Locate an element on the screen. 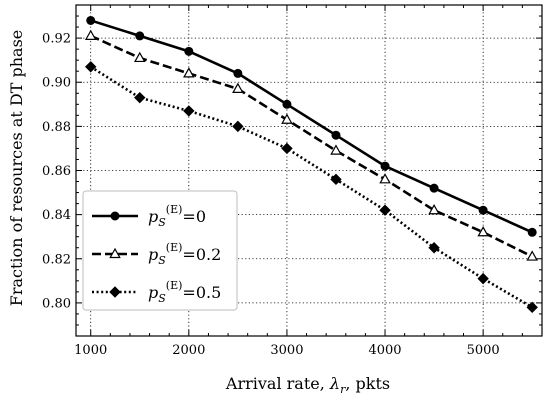 This screenshot has height=401, width=550. x-tick-label: 2000 is located at coordinates (188, 350).